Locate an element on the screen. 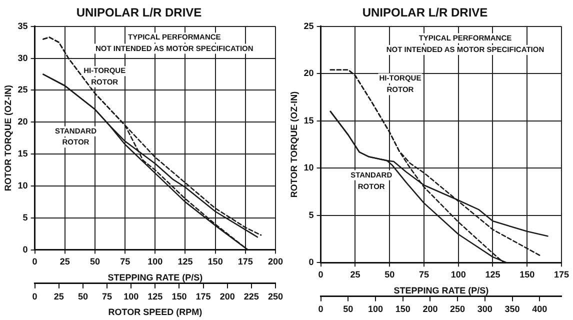 The width and height of the screenshot is (573, 320). x2-tick-label: 225 is located at coordinates (251, 296).